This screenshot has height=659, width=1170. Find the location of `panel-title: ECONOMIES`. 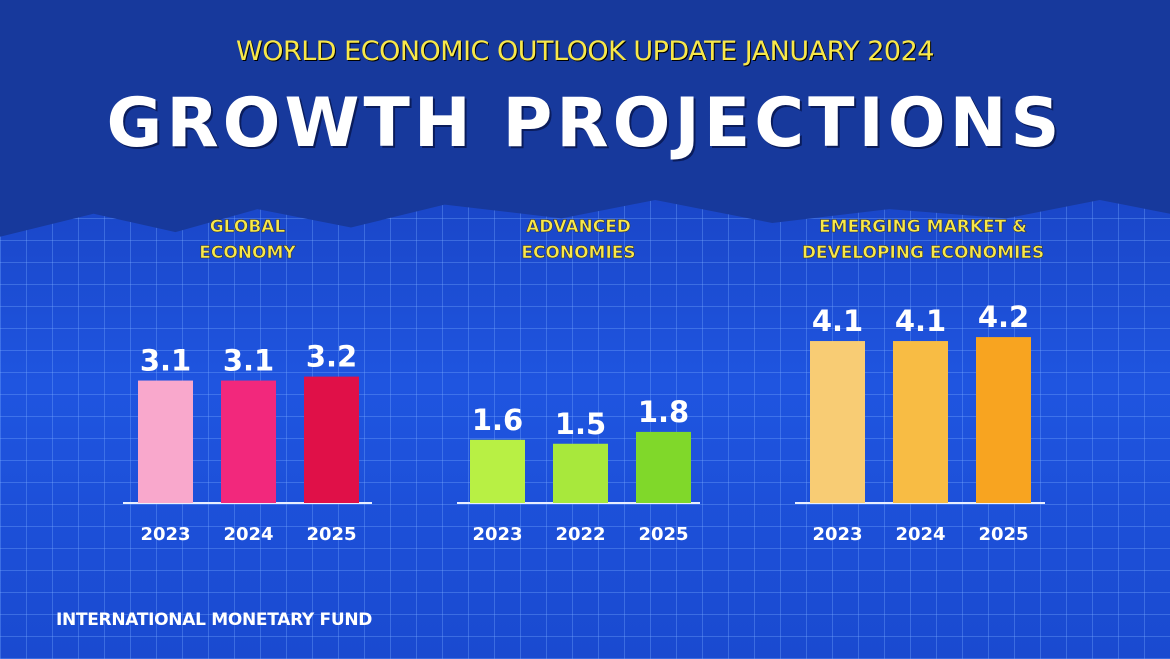

panel-title: ECONOMIES is located at coordinates (578, 253).